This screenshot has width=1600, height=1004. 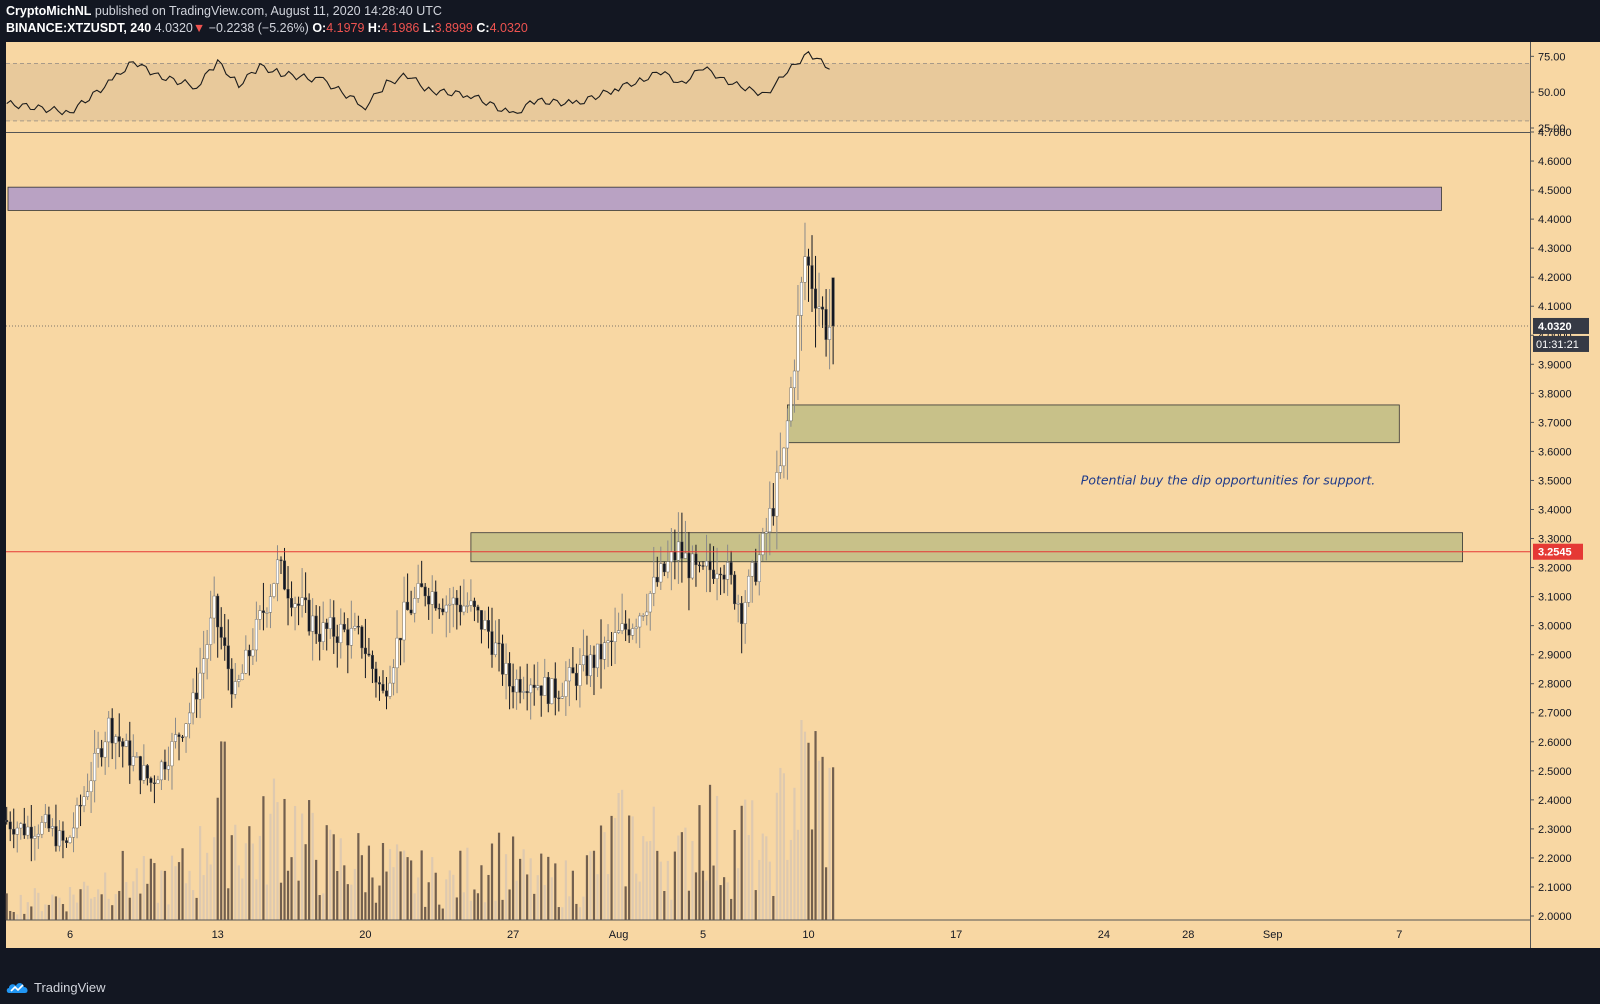 I want to click on volume-pane, so click(x=420, y=820).